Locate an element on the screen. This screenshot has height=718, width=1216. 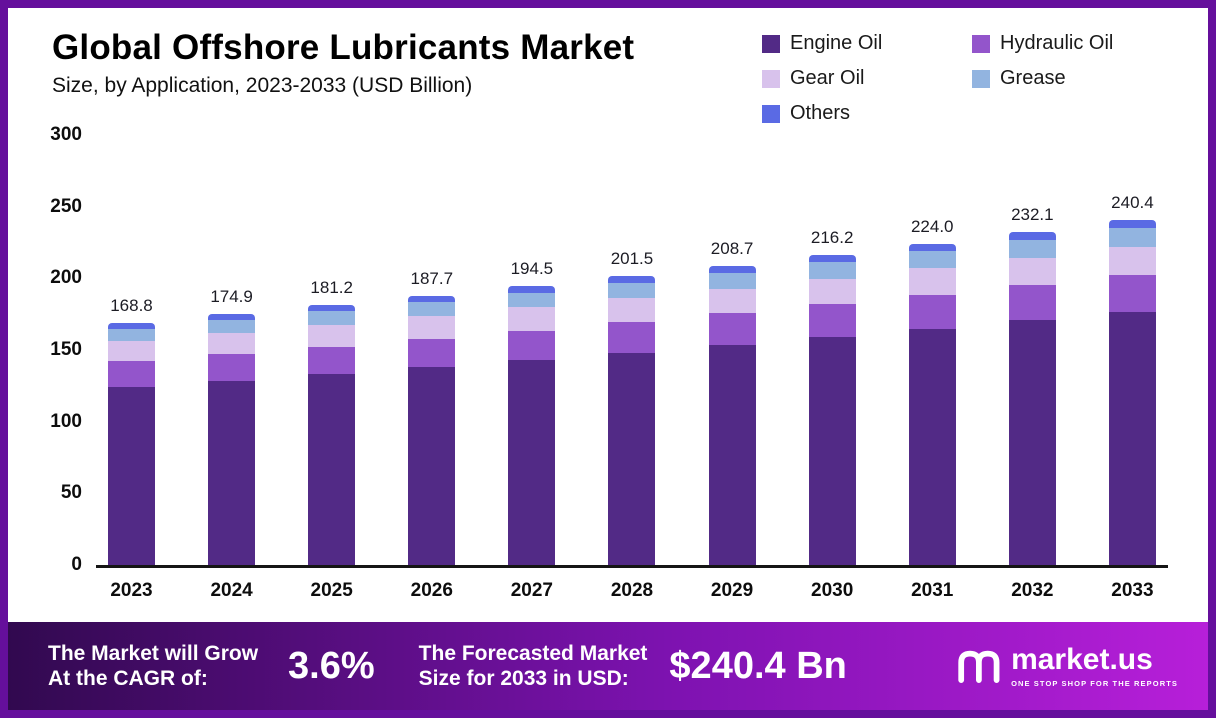
legend-item: Engine Oil is located at coordinates (867, 43).